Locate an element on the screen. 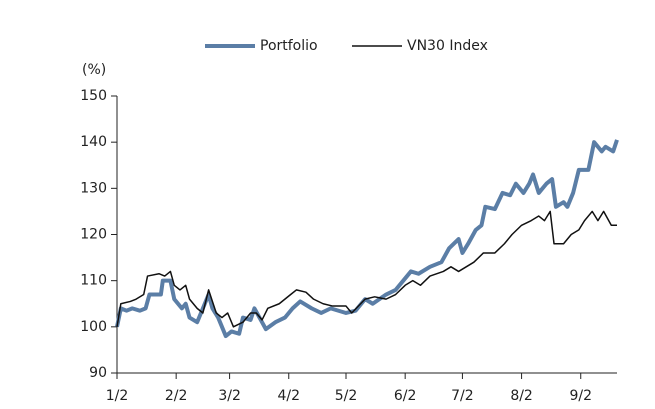 The width and height of the screenshot is (655, 409). y-tick-label: 130 is located at coordinates (93, 188).